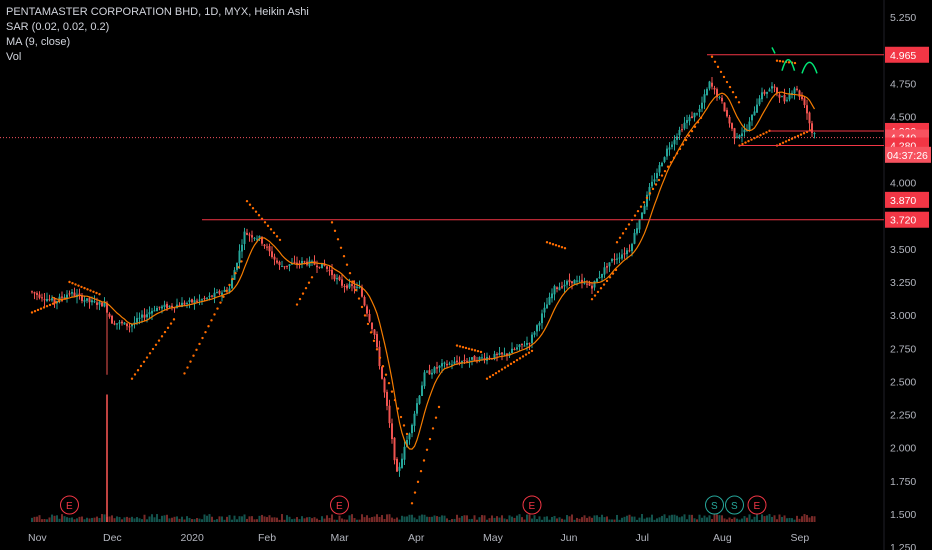 This screenshot has height=550, width=932. I want to click on event-circle, so click(339, 505).